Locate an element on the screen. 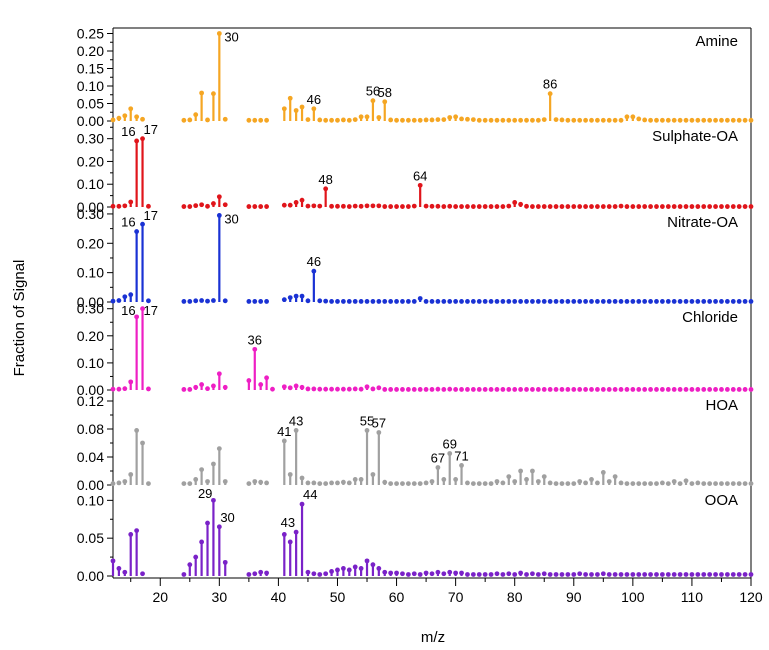  panel-title-amine: Amine is located at coordinates (716, 41).